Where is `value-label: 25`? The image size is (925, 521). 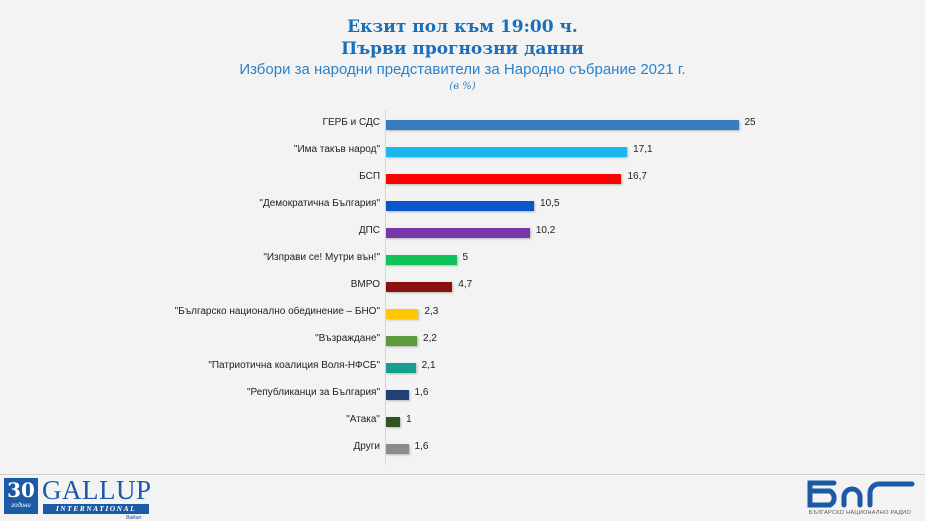
value-label: 25 is located at coordinates (750, 122).